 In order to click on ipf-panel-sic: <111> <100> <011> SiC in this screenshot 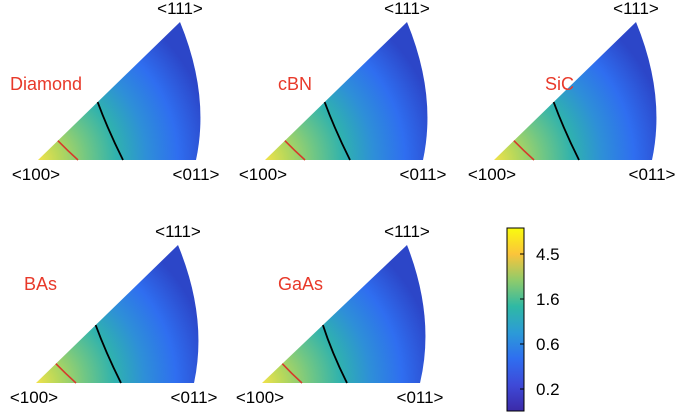, I will do `click(572, 92)`.